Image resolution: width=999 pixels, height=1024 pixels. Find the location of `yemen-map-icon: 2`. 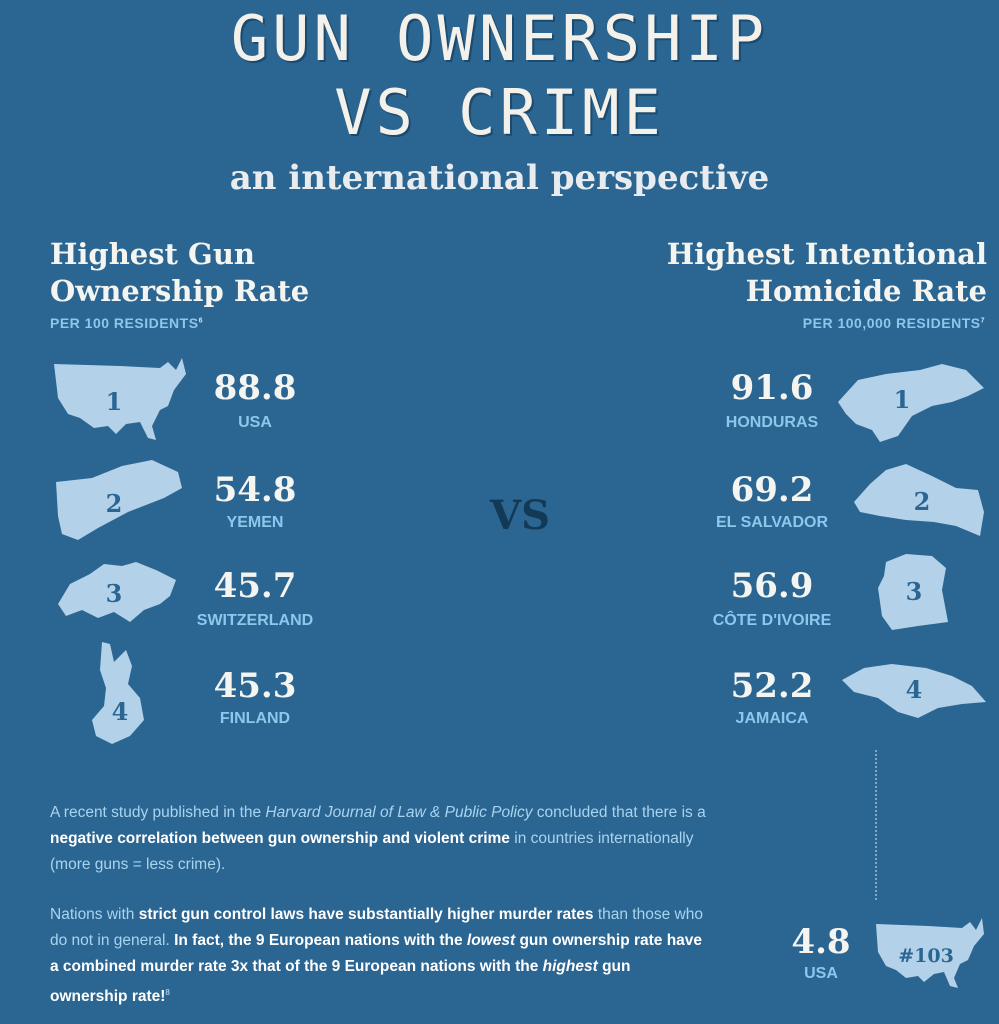

yemen-map-icon: 2 is located at coordinates (118, 501).